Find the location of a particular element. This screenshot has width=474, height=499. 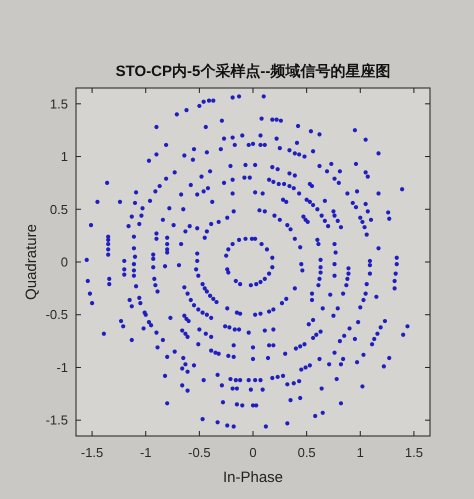

x-tick-label: 0 is located at coordinates (253, 452).